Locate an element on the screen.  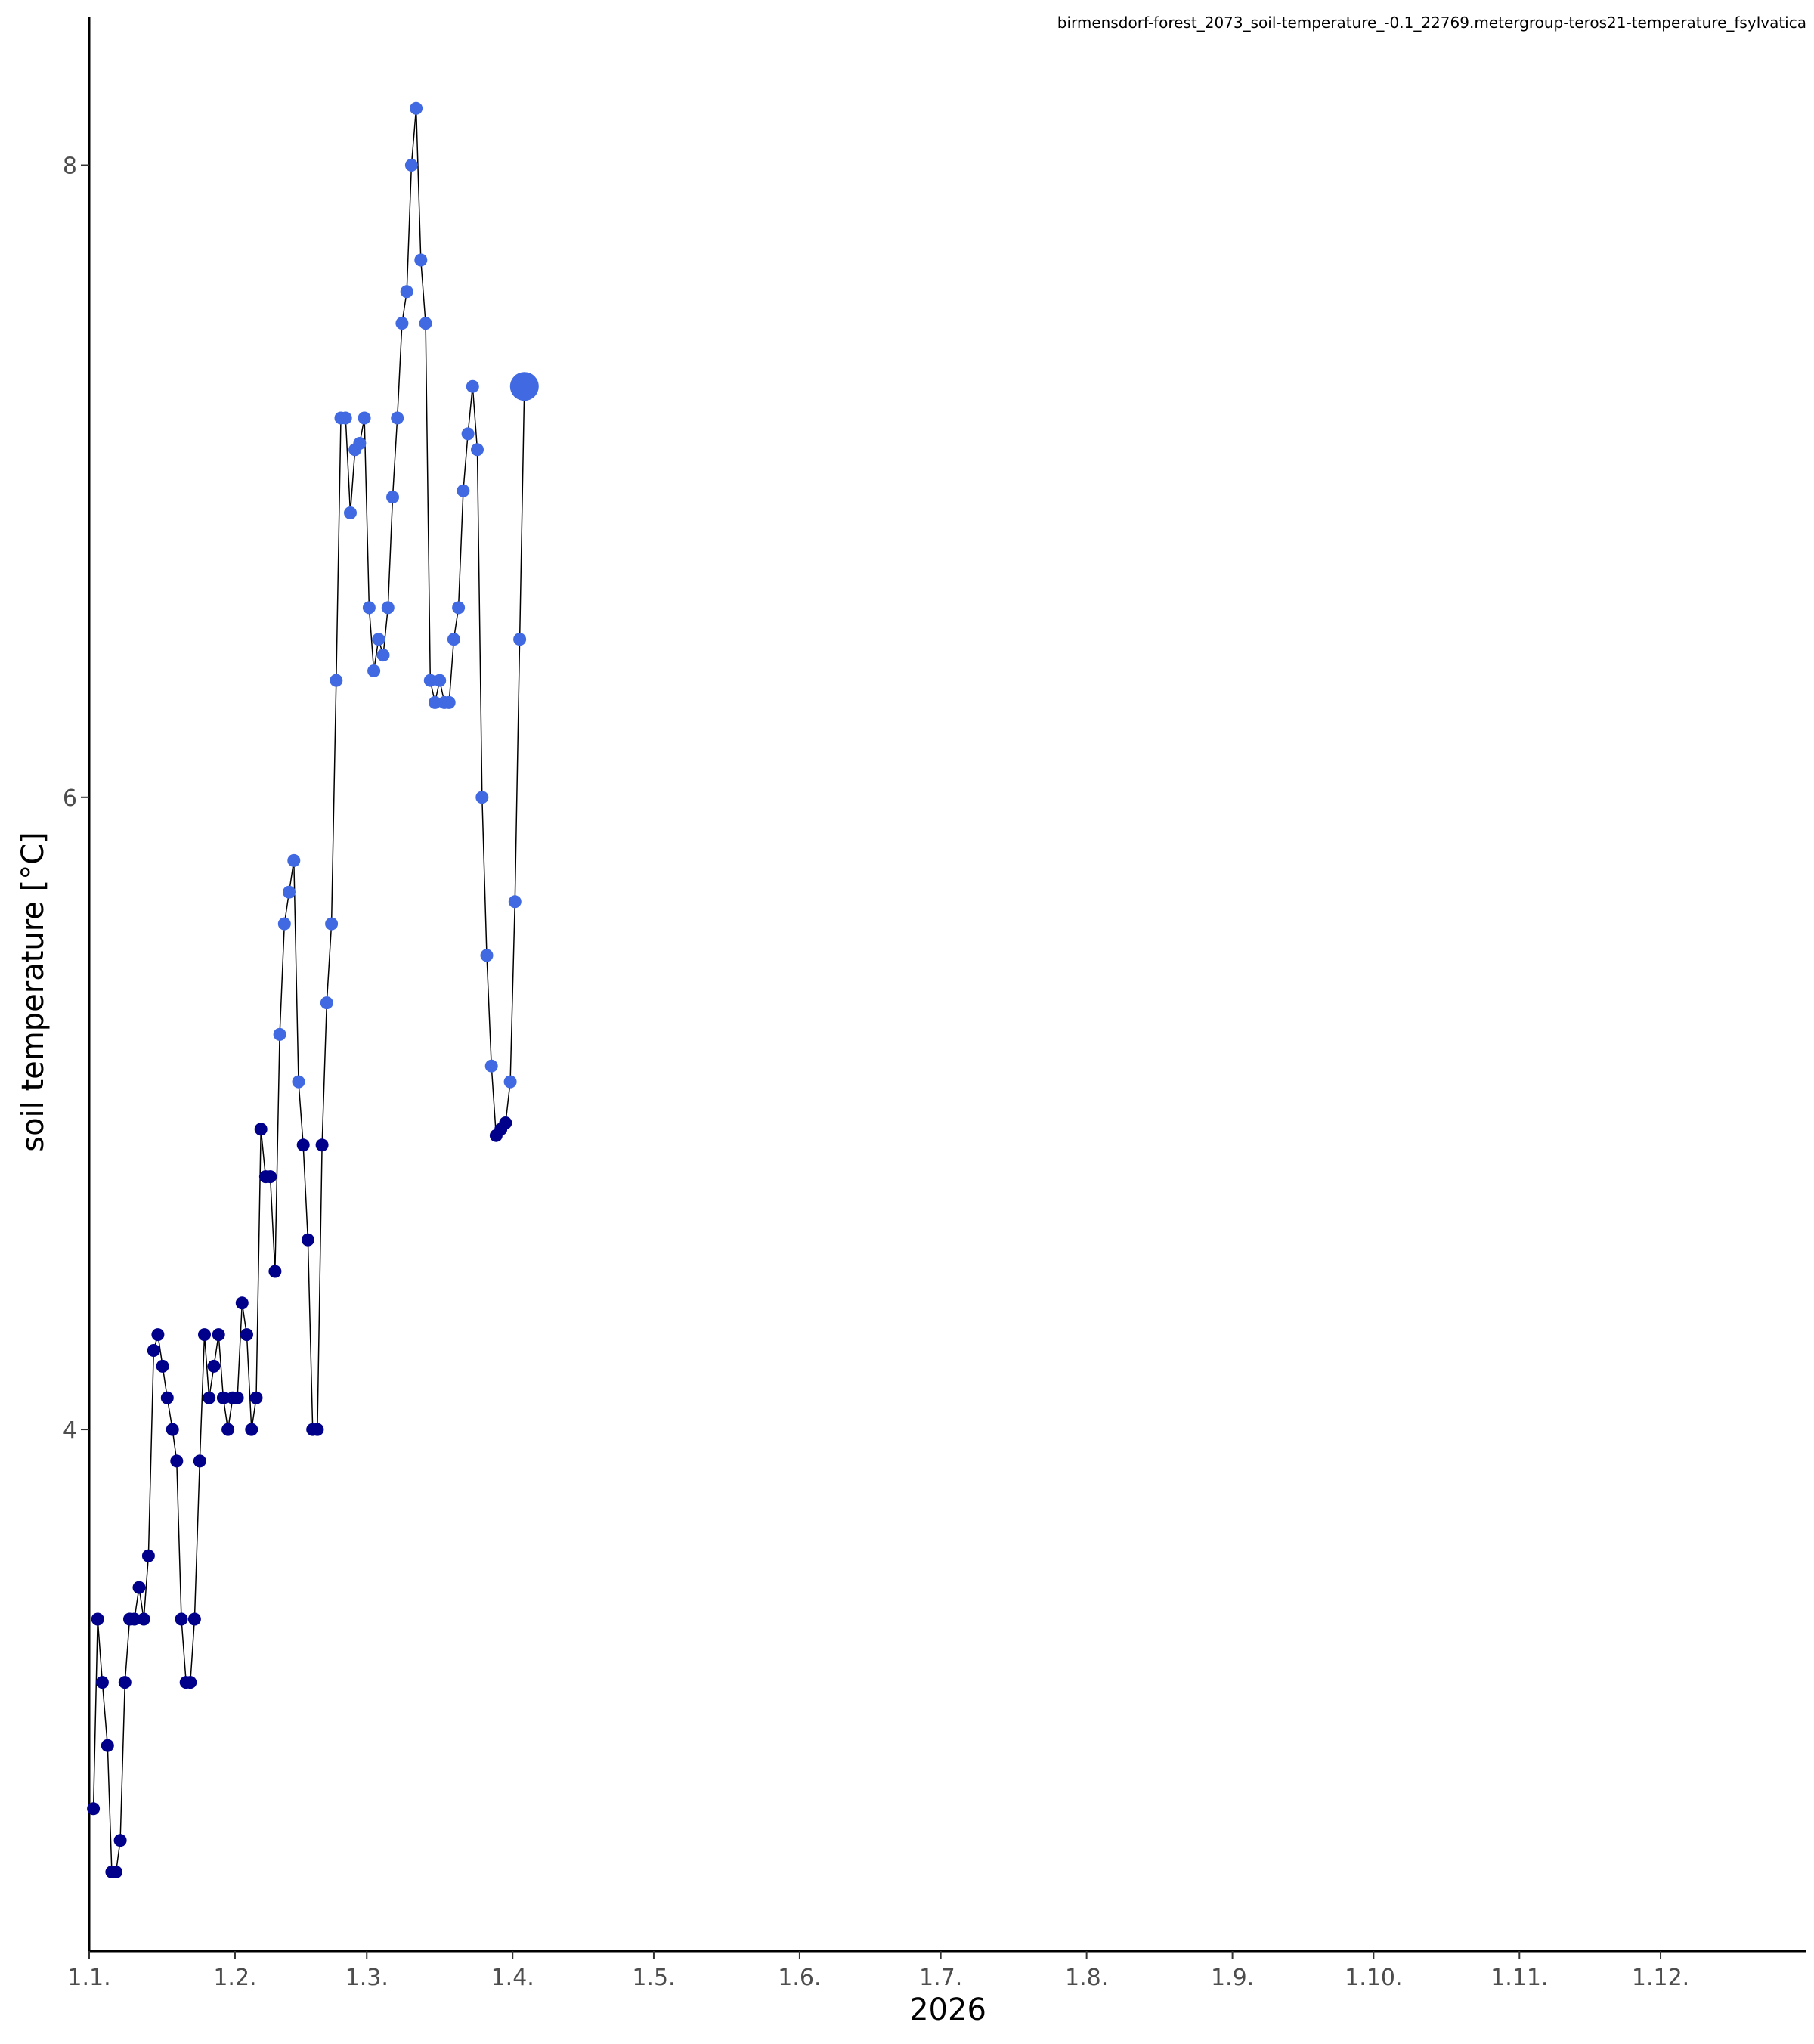
x-tick-label: 1.12. is located at coordinates (1660, 1978).